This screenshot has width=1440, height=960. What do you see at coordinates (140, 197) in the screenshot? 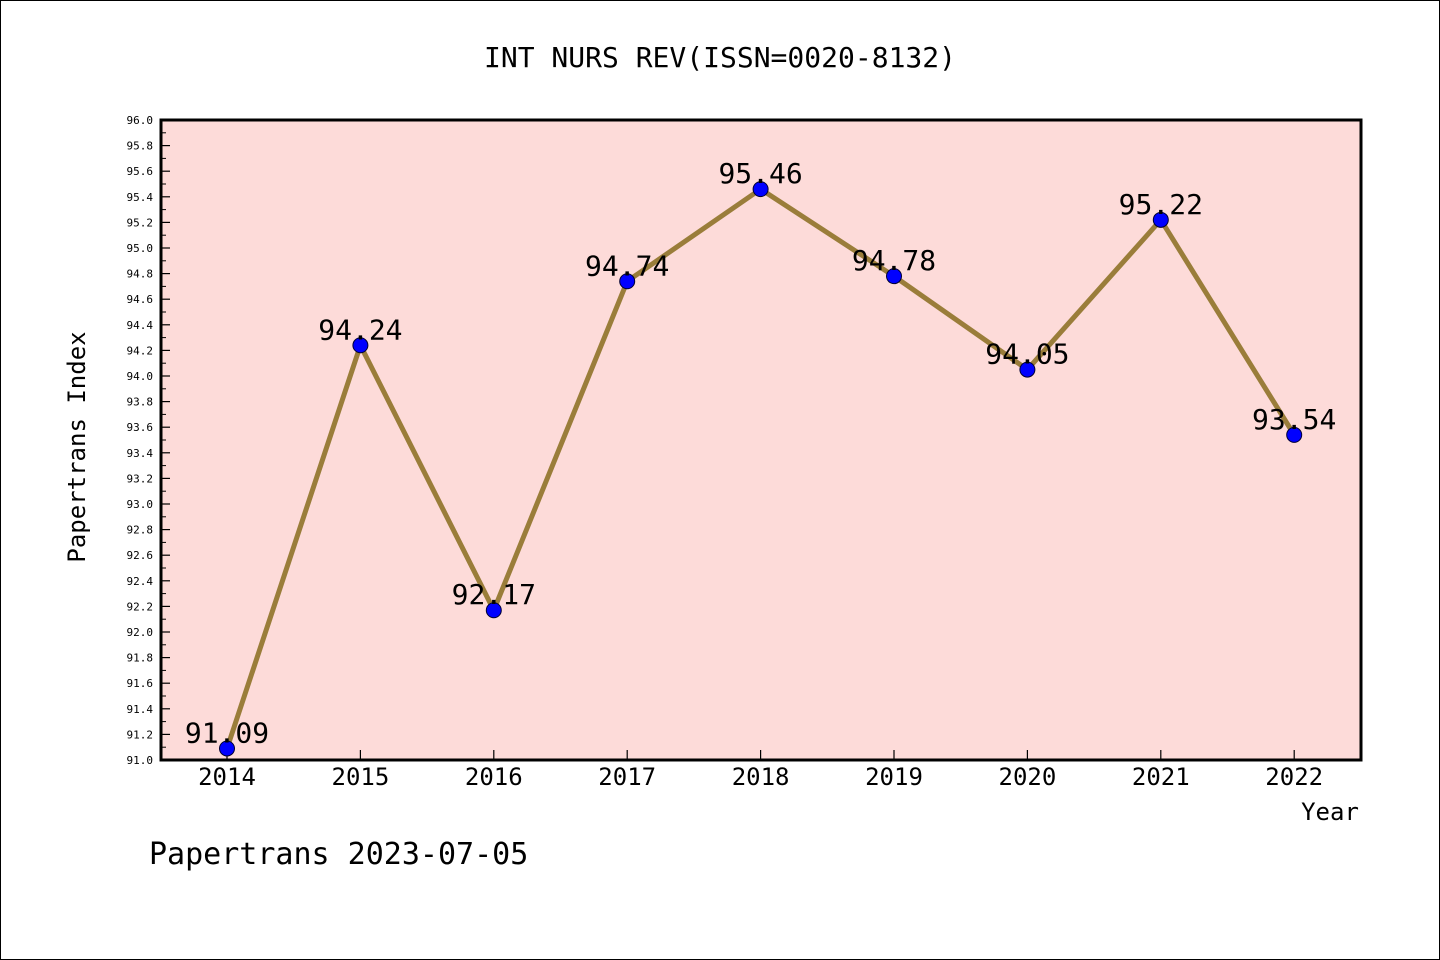
I see `y-tick-label: 95.4` at bounding box center [140, 197].